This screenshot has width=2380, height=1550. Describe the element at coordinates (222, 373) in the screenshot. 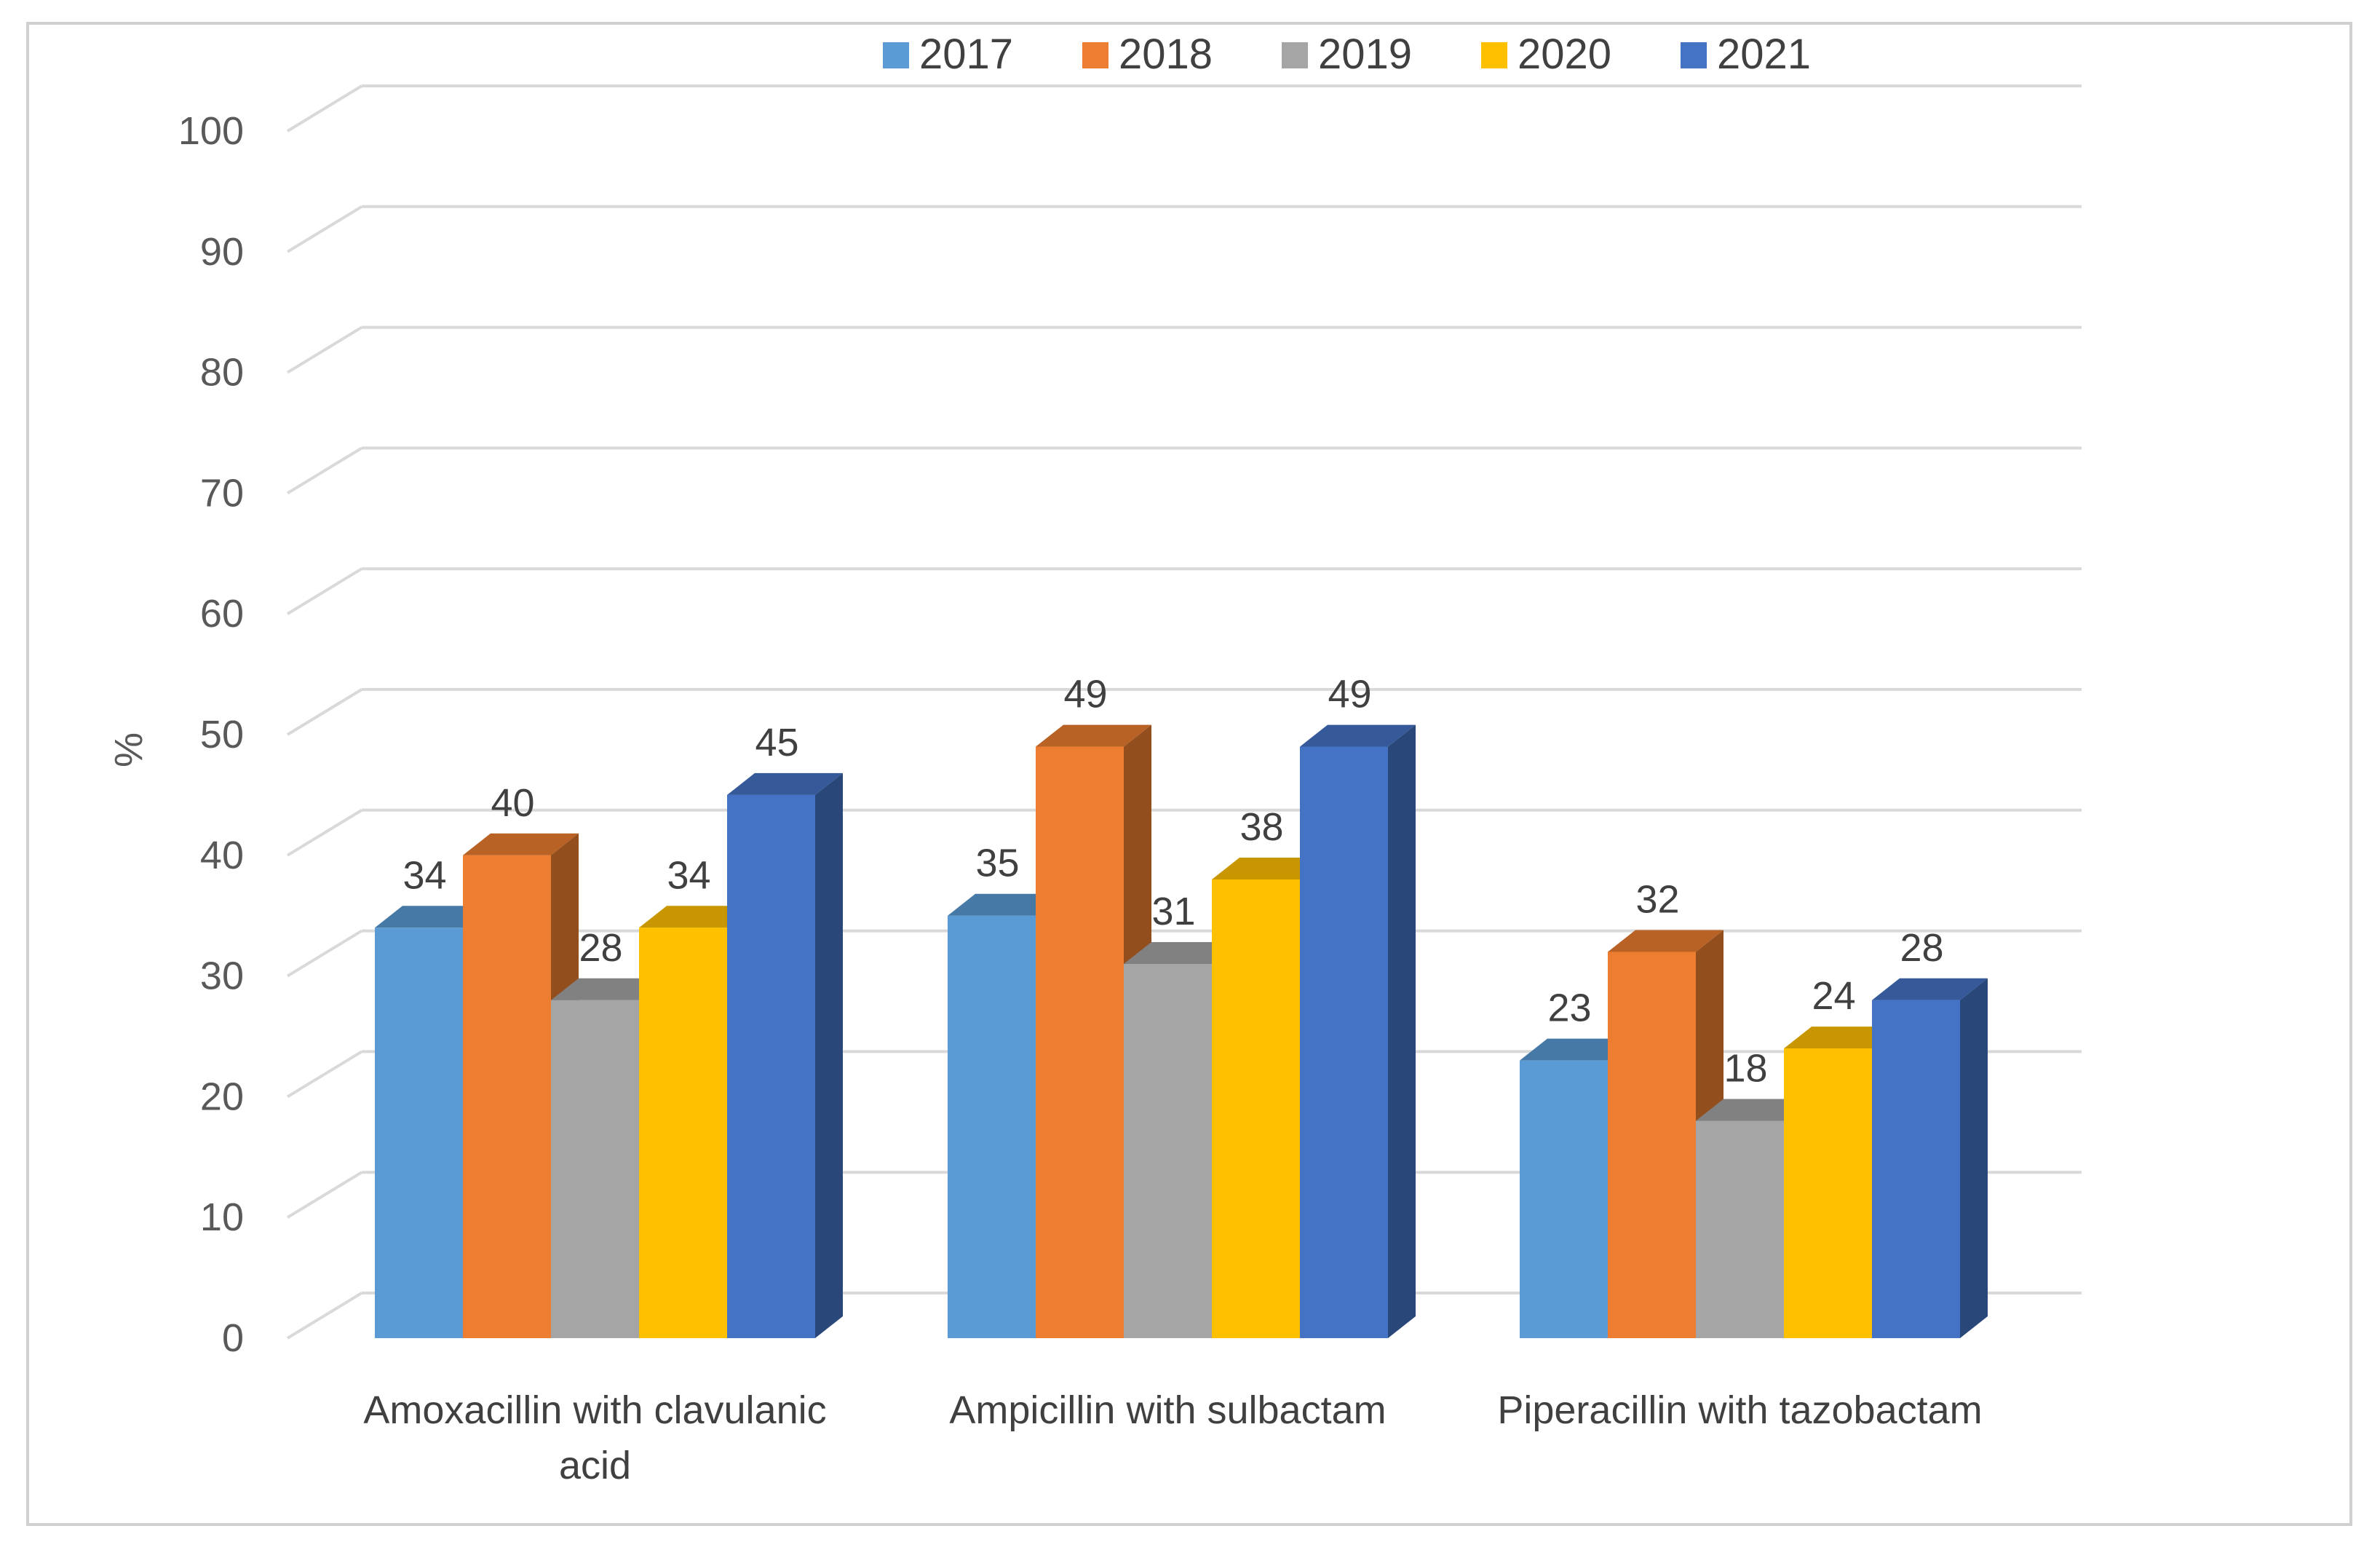

I see `y-tick-label: 80` at that location.